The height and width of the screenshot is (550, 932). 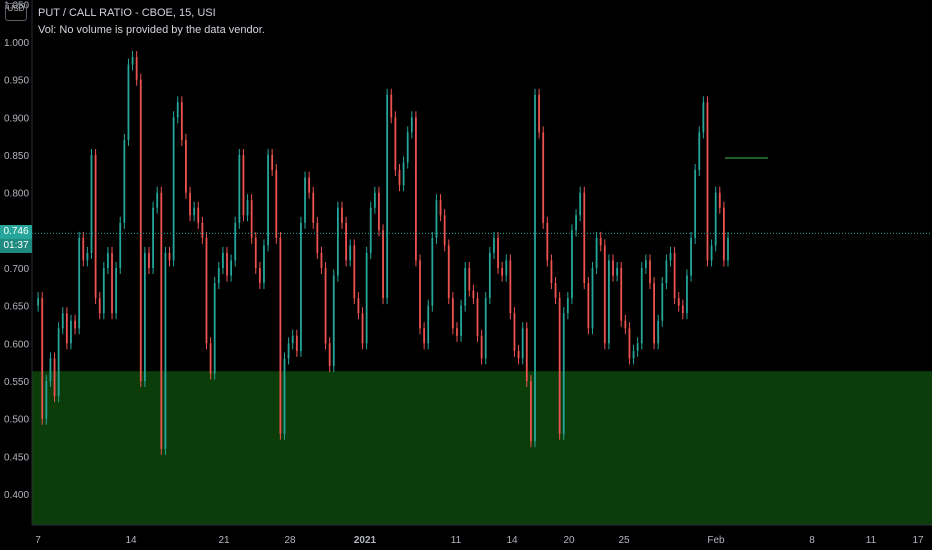 I want to click on symbol-legend: PUT / CALL RATIO - CBOE, 15, USI, so click(x=127, y=13).